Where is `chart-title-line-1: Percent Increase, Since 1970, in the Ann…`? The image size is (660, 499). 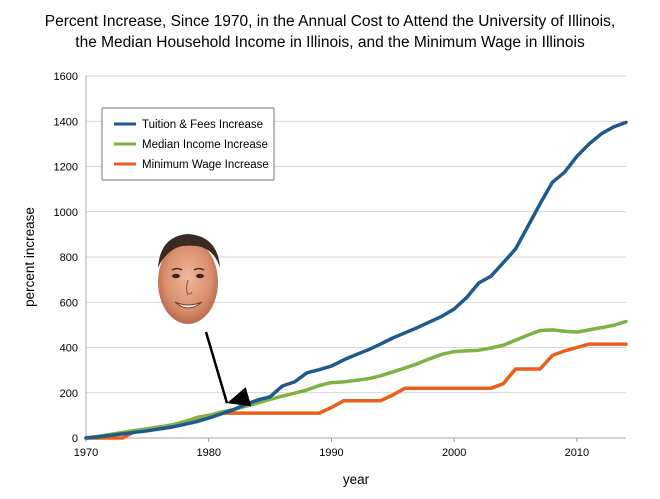
chart-title-line-1: Percent Increase, Since 1970, in the Ann… is located at coordinates (330, 21).